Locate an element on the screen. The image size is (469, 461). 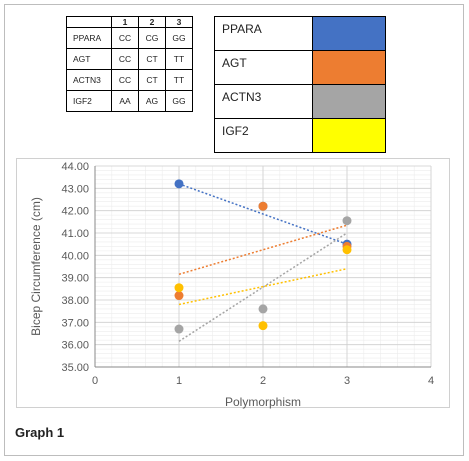
genotype-cell: AA is located at coordinates (125, 101).